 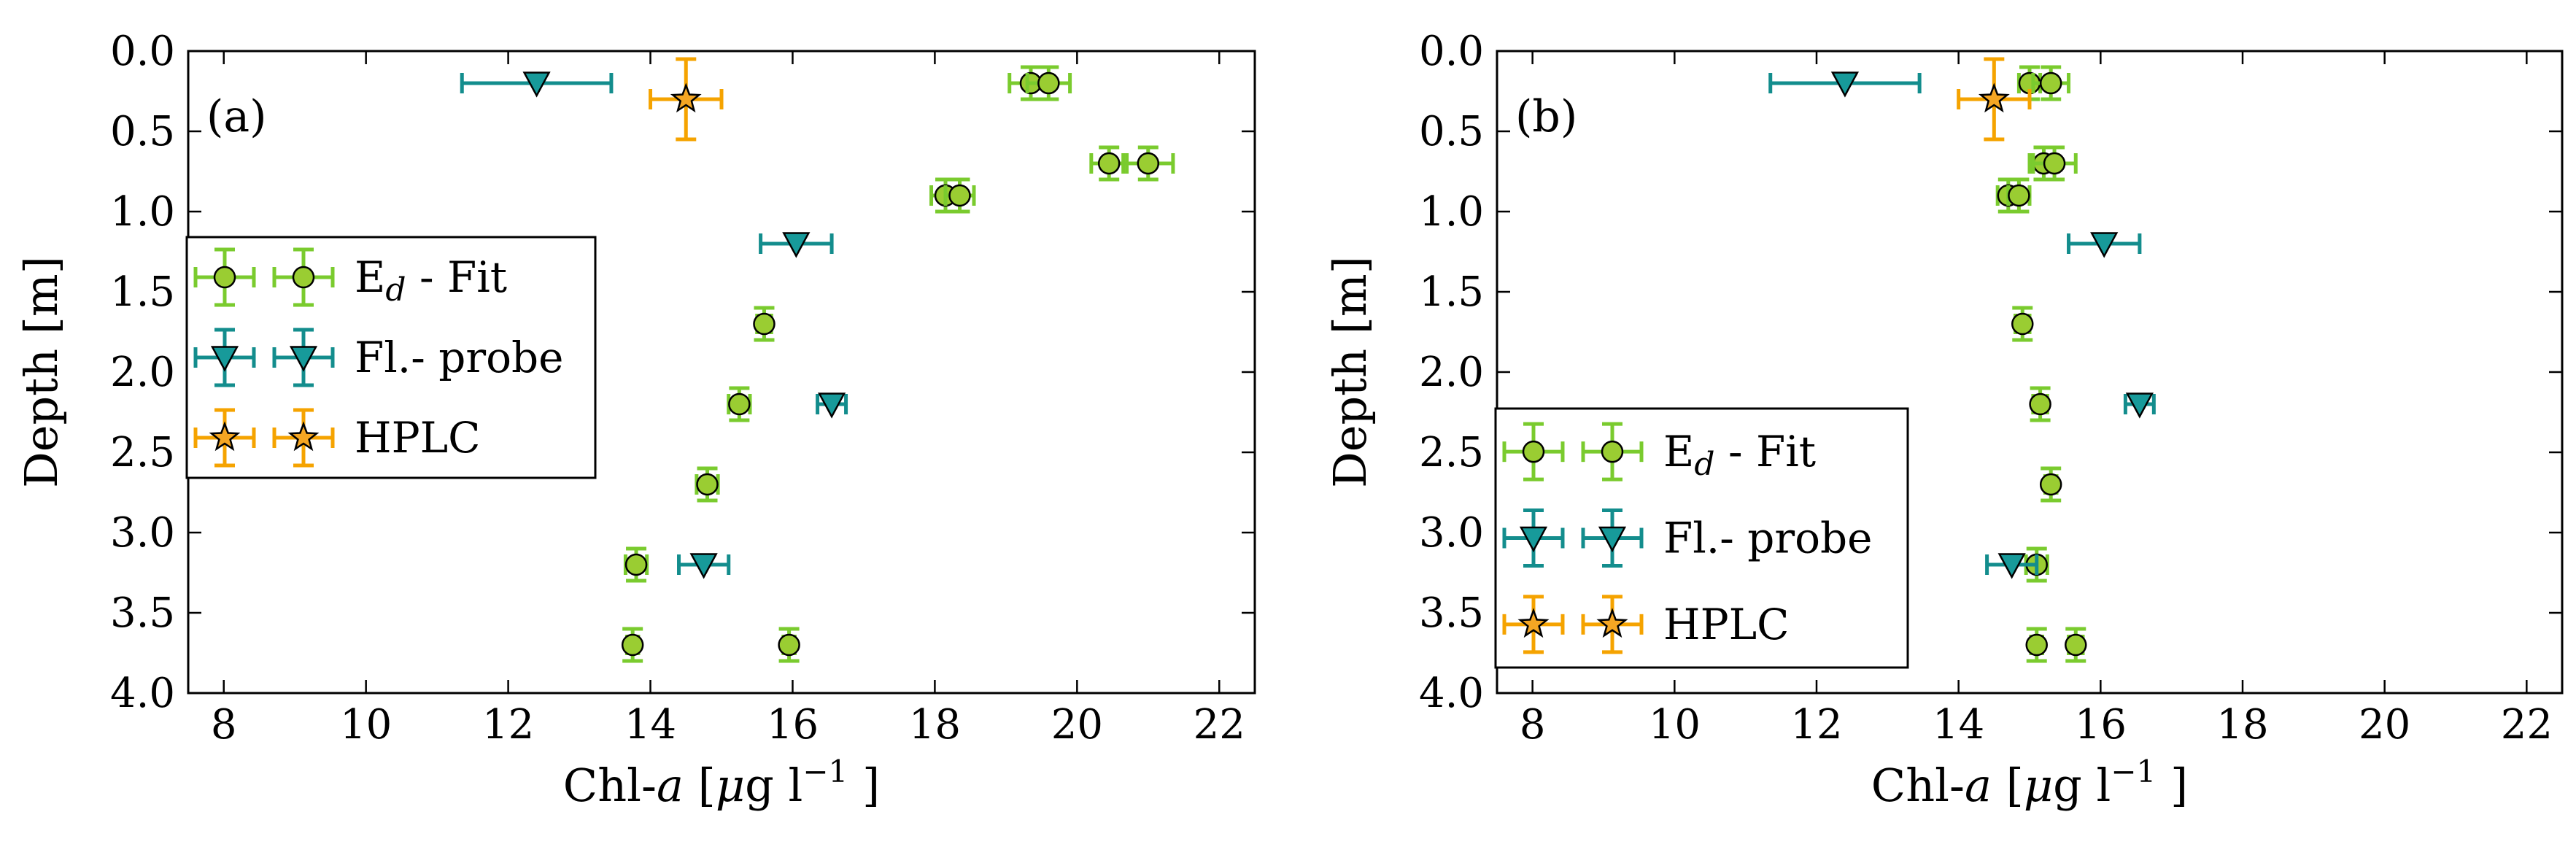 I want to click on y-tick-label: 2.0, so click(x=1451, y=372).